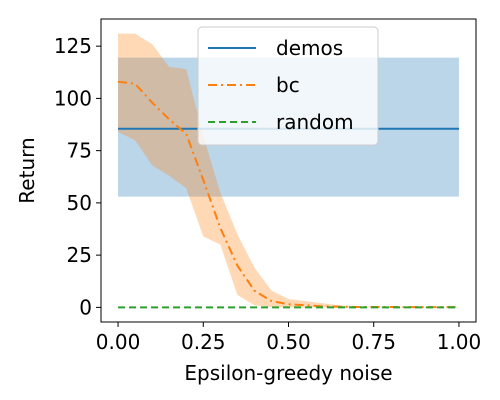 This screenshot has width=500, height=400. What do you see at coordinates (459, 342) in the screenshot?
I see `x-tick-label: 1.00` at bounding box center [459, 342].